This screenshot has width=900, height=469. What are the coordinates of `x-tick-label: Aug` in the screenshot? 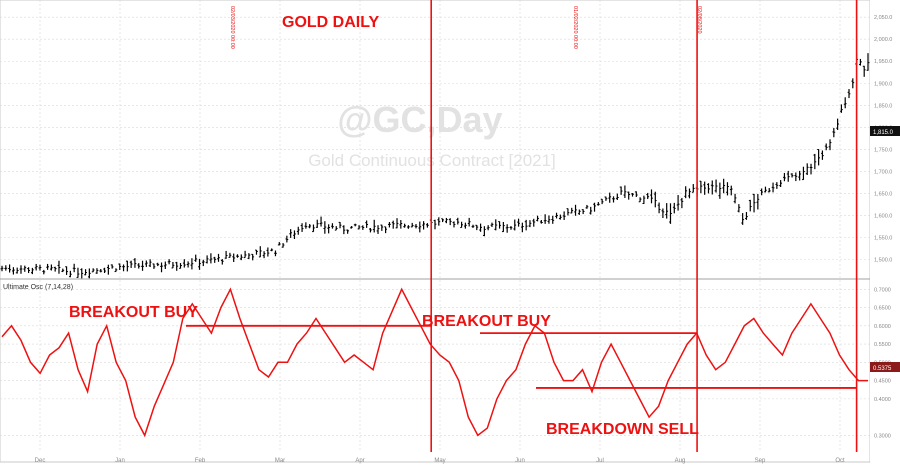 It's located at (680, 461).